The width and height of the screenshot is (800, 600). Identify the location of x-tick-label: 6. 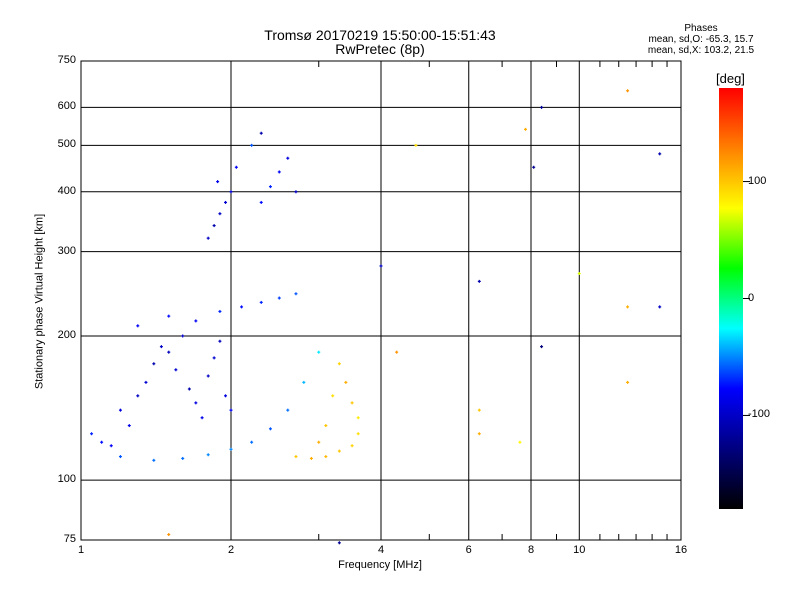
(468, 550).